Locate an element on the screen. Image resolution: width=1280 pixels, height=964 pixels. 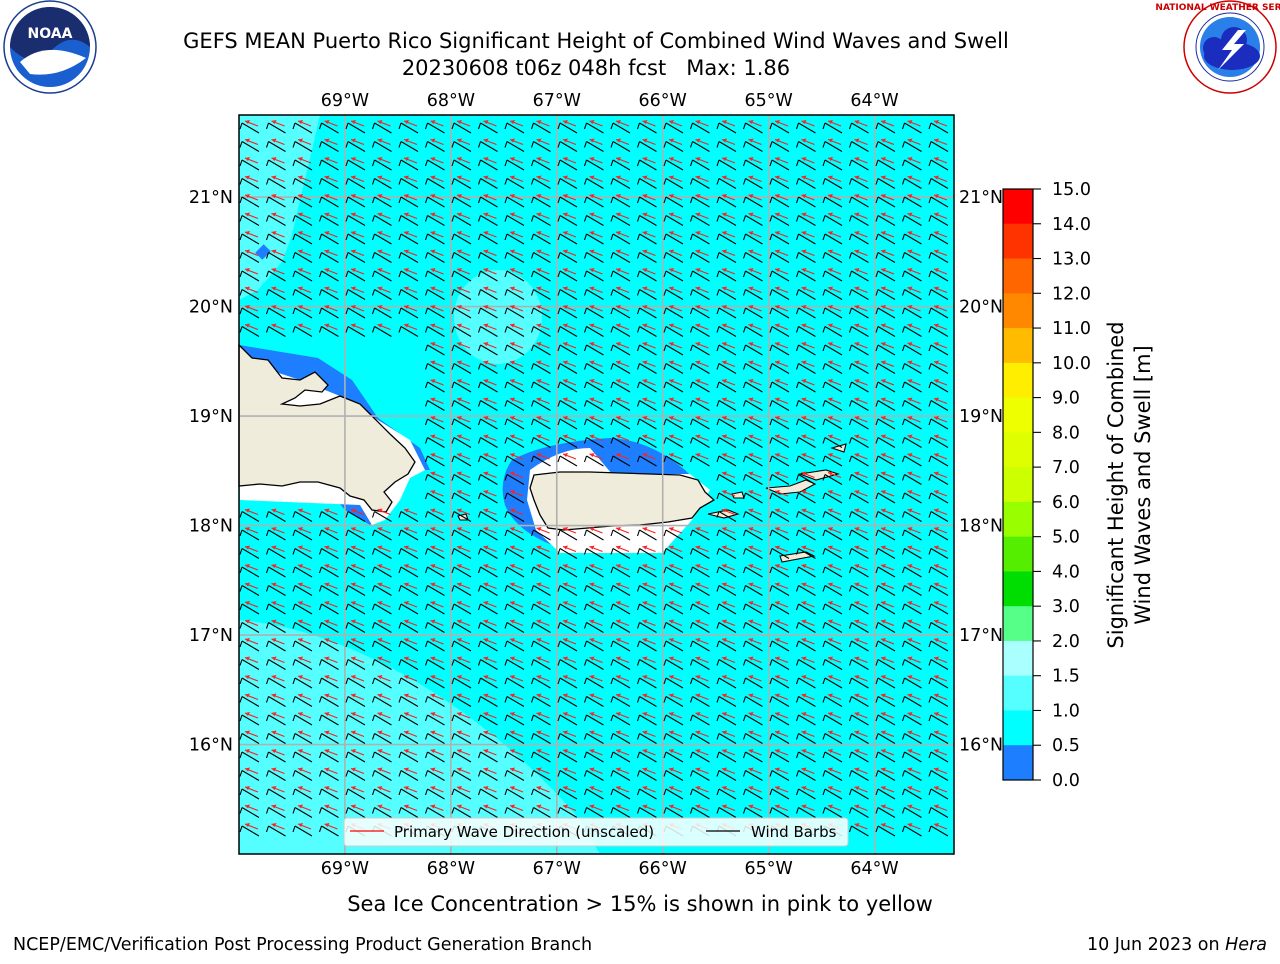
lon-label-top: 68°W is located at coordinates (451, 101).